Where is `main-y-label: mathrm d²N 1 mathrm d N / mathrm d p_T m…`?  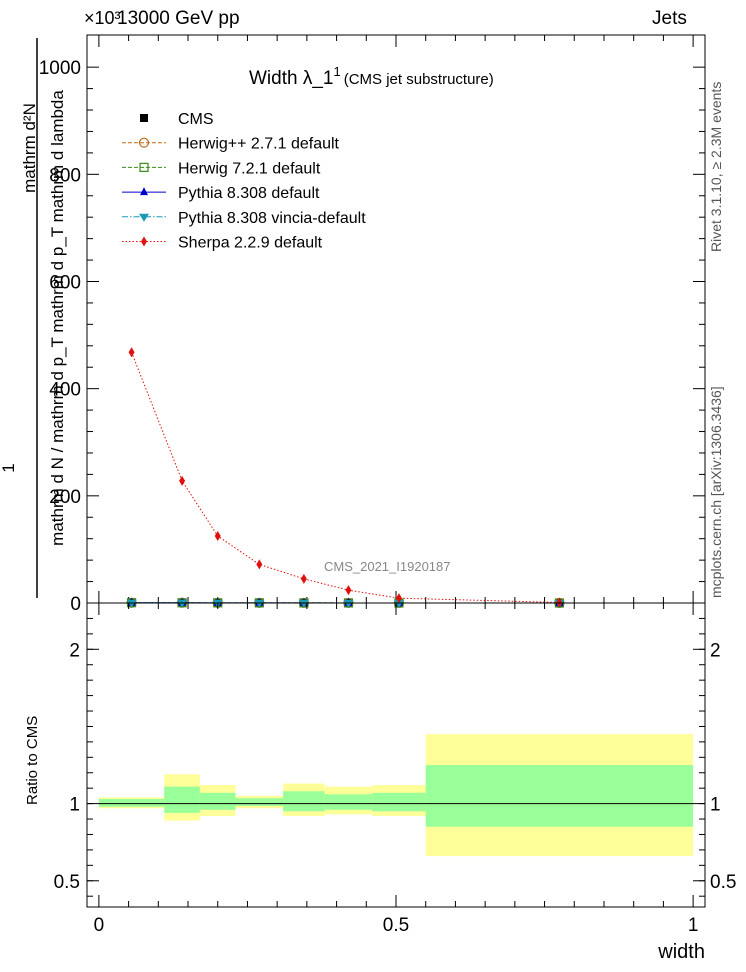 main-y-label: mathrm d²N 1 mathrm d N / mathrm d p_T m… is located at coordinates (33, 318).